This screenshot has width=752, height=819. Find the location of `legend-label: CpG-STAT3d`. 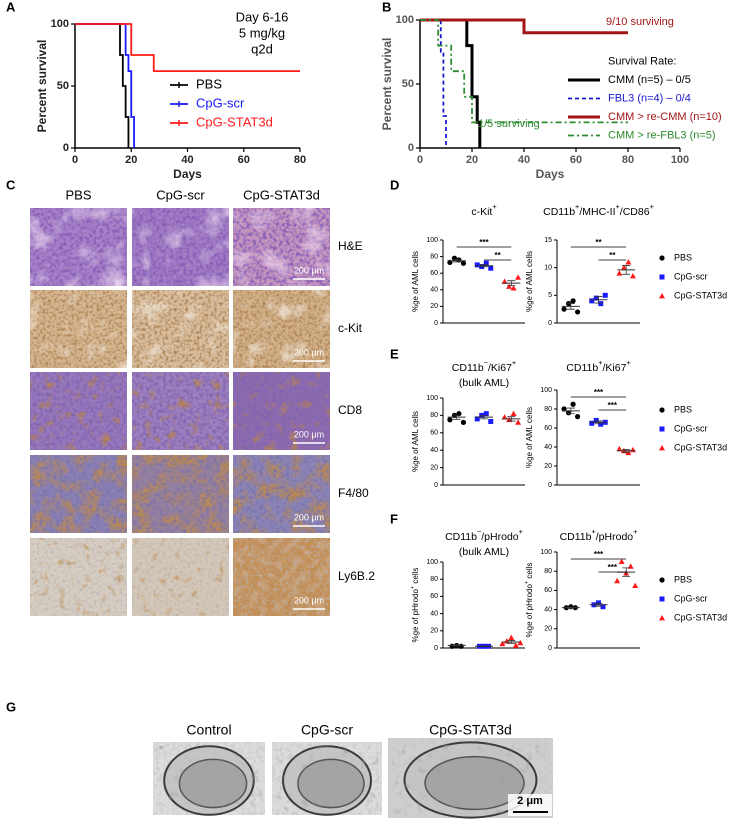

legend-label: CpG-STAT3d is located at coordinates (234, 121).